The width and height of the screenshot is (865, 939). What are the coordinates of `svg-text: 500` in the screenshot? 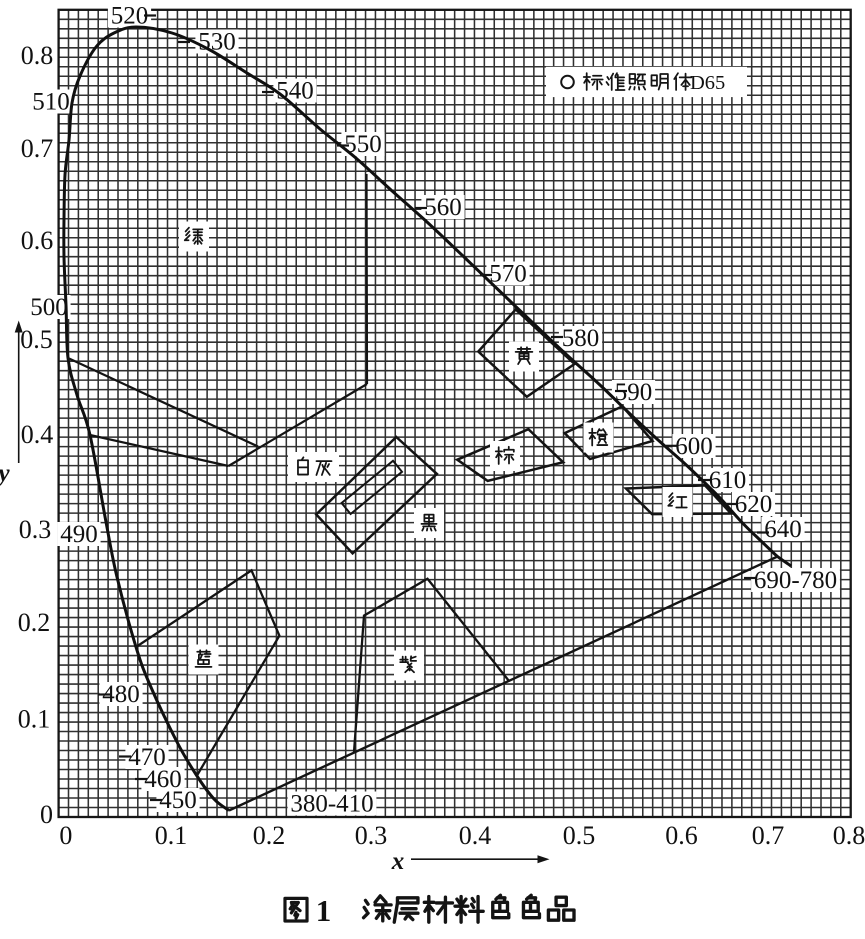 It's located at (49, 307).